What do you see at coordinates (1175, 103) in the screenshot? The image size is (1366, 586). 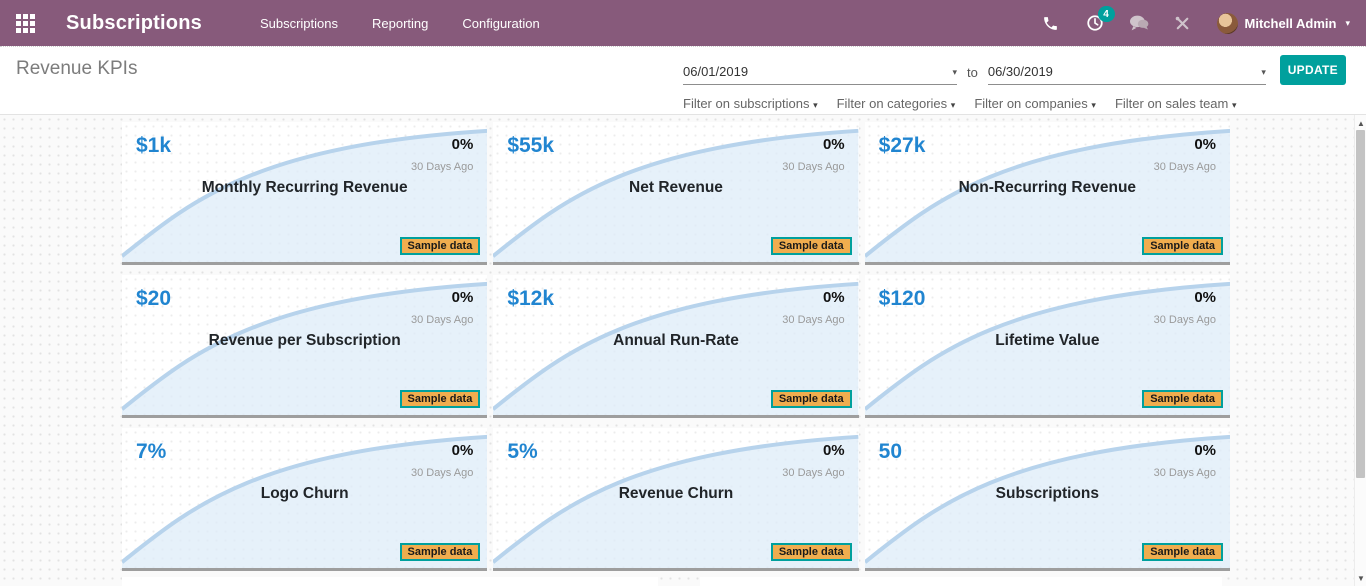 I see `filter-salesteam-dropdown: Filter on sales team ▾` at bounding box center [1175, 103].